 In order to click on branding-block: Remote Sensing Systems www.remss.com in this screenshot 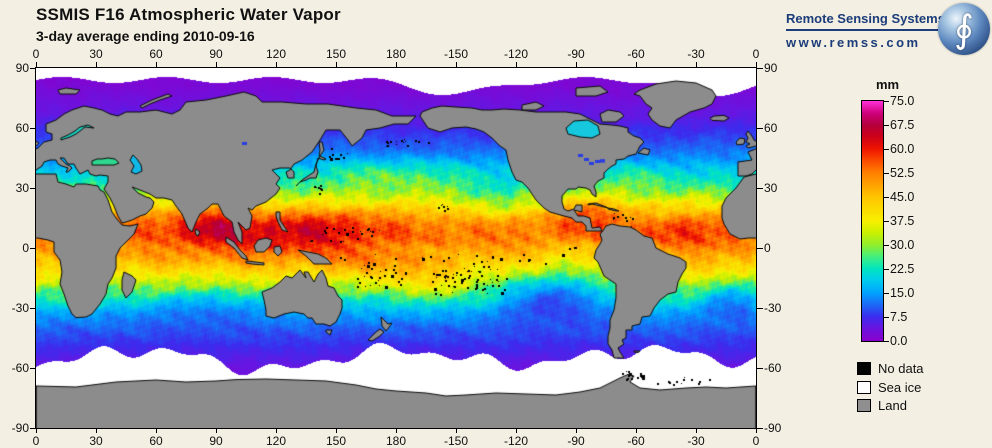, I will do `click(868, 30)`.